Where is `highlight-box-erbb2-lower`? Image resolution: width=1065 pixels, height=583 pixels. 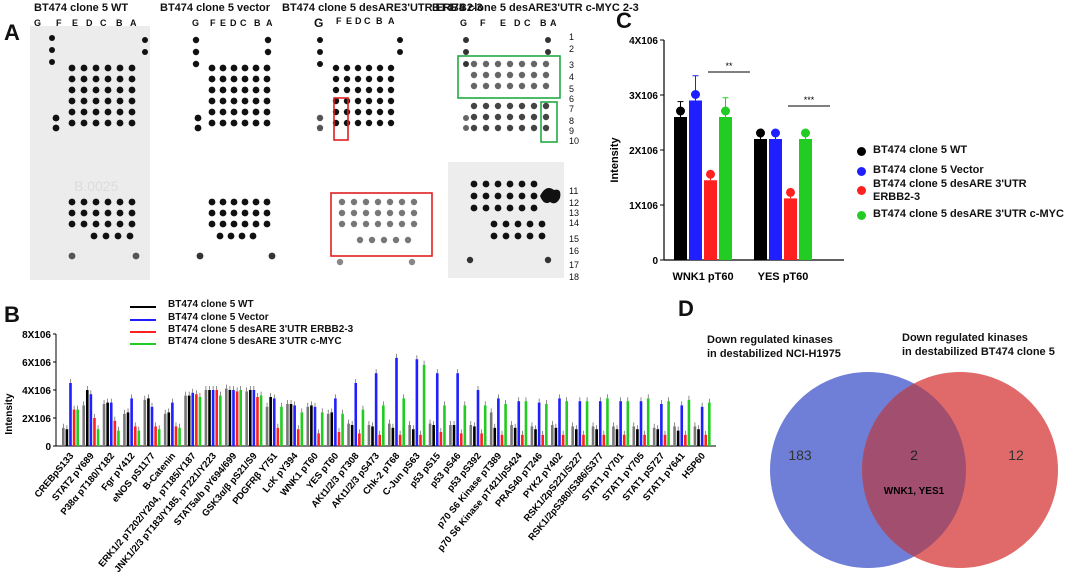 highlight-box-erbb2-lower is located at coordinates (381, 224).